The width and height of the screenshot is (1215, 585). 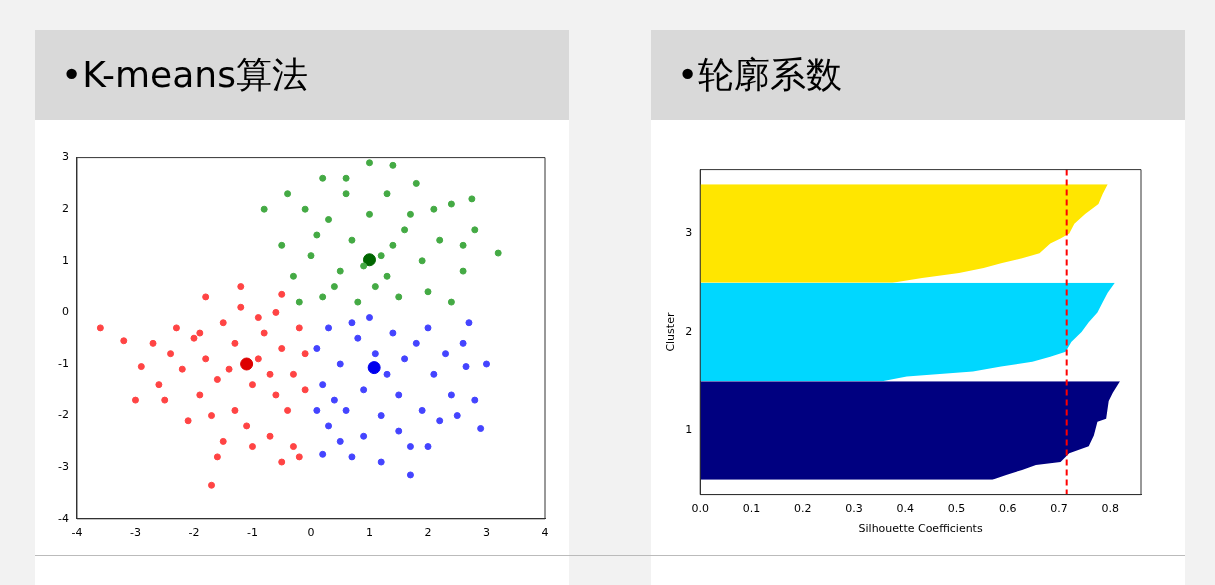 What do you see at coordinates (135, 533) in the screenshot?
I see `x-tick-label: -3` at bounding box center [135, 533].